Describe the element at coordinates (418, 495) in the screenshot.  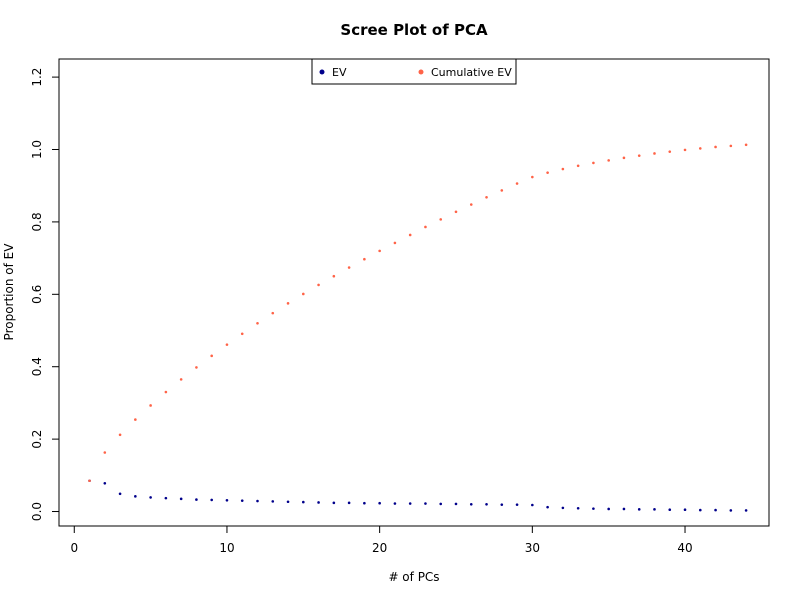
I see `series-ev` at that location.